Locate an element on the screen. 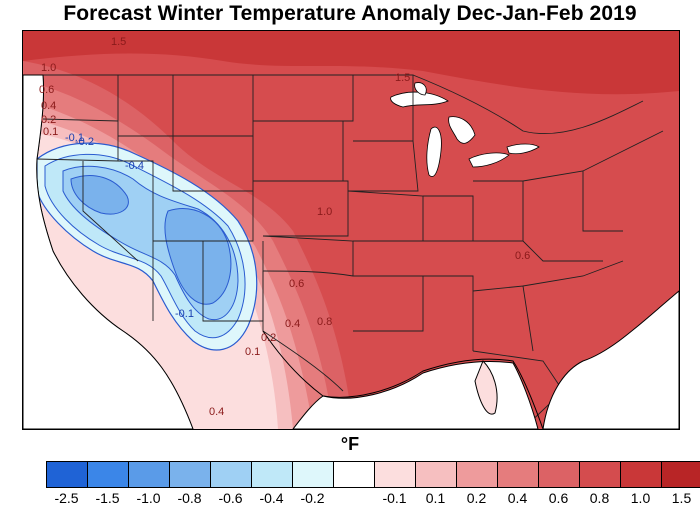  gulf-coastline is located at coordinates (403, 379).